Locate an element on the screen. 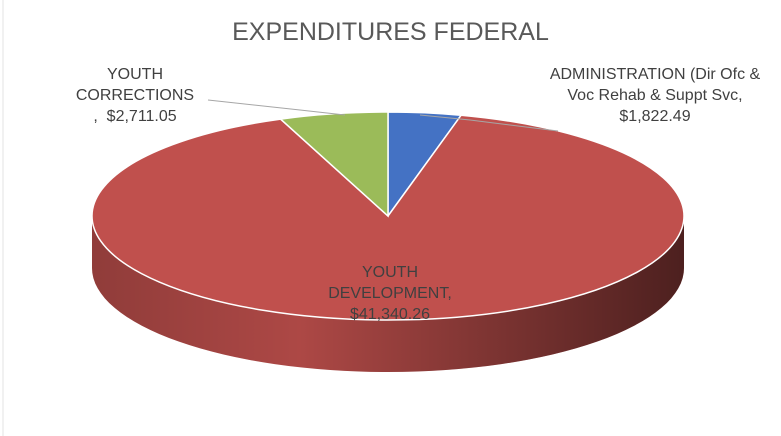  data-label: YOUTH DEVELOPMENT, $41,340.26 is located at coordinates (390, 293).